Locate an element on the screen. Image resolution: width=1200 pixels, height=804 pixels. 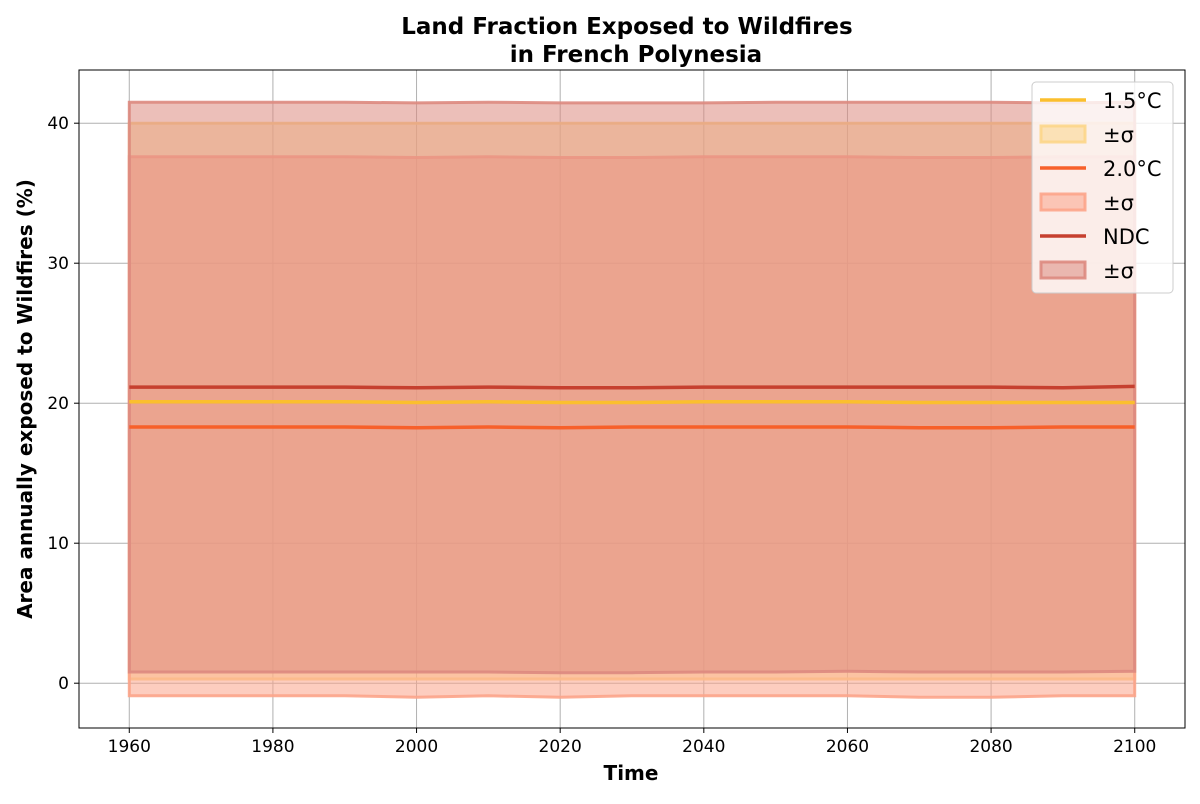
y-tick-label: 20 is located at coordinates (58, 404).